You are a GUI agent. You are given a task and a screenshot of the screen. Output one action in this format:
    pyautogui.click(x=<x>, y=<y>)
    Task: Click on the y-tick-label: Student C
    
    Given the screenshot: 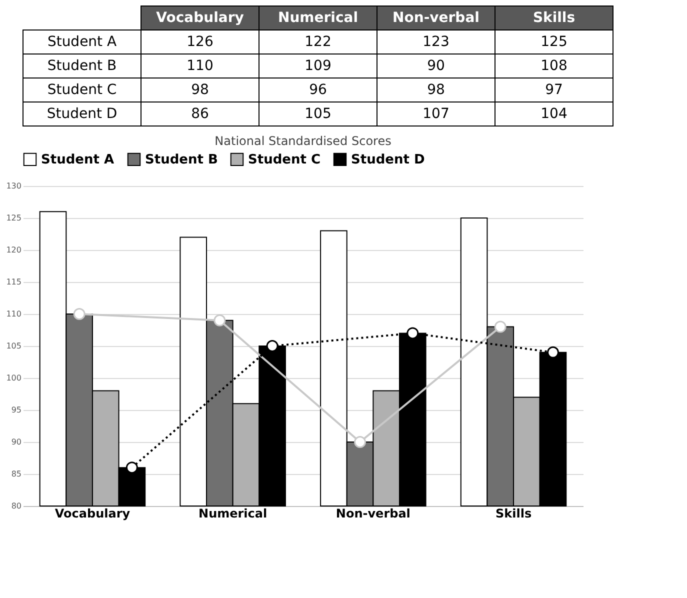 What is the action you would take?
    pyautogui.click(x=82, y=90)
    